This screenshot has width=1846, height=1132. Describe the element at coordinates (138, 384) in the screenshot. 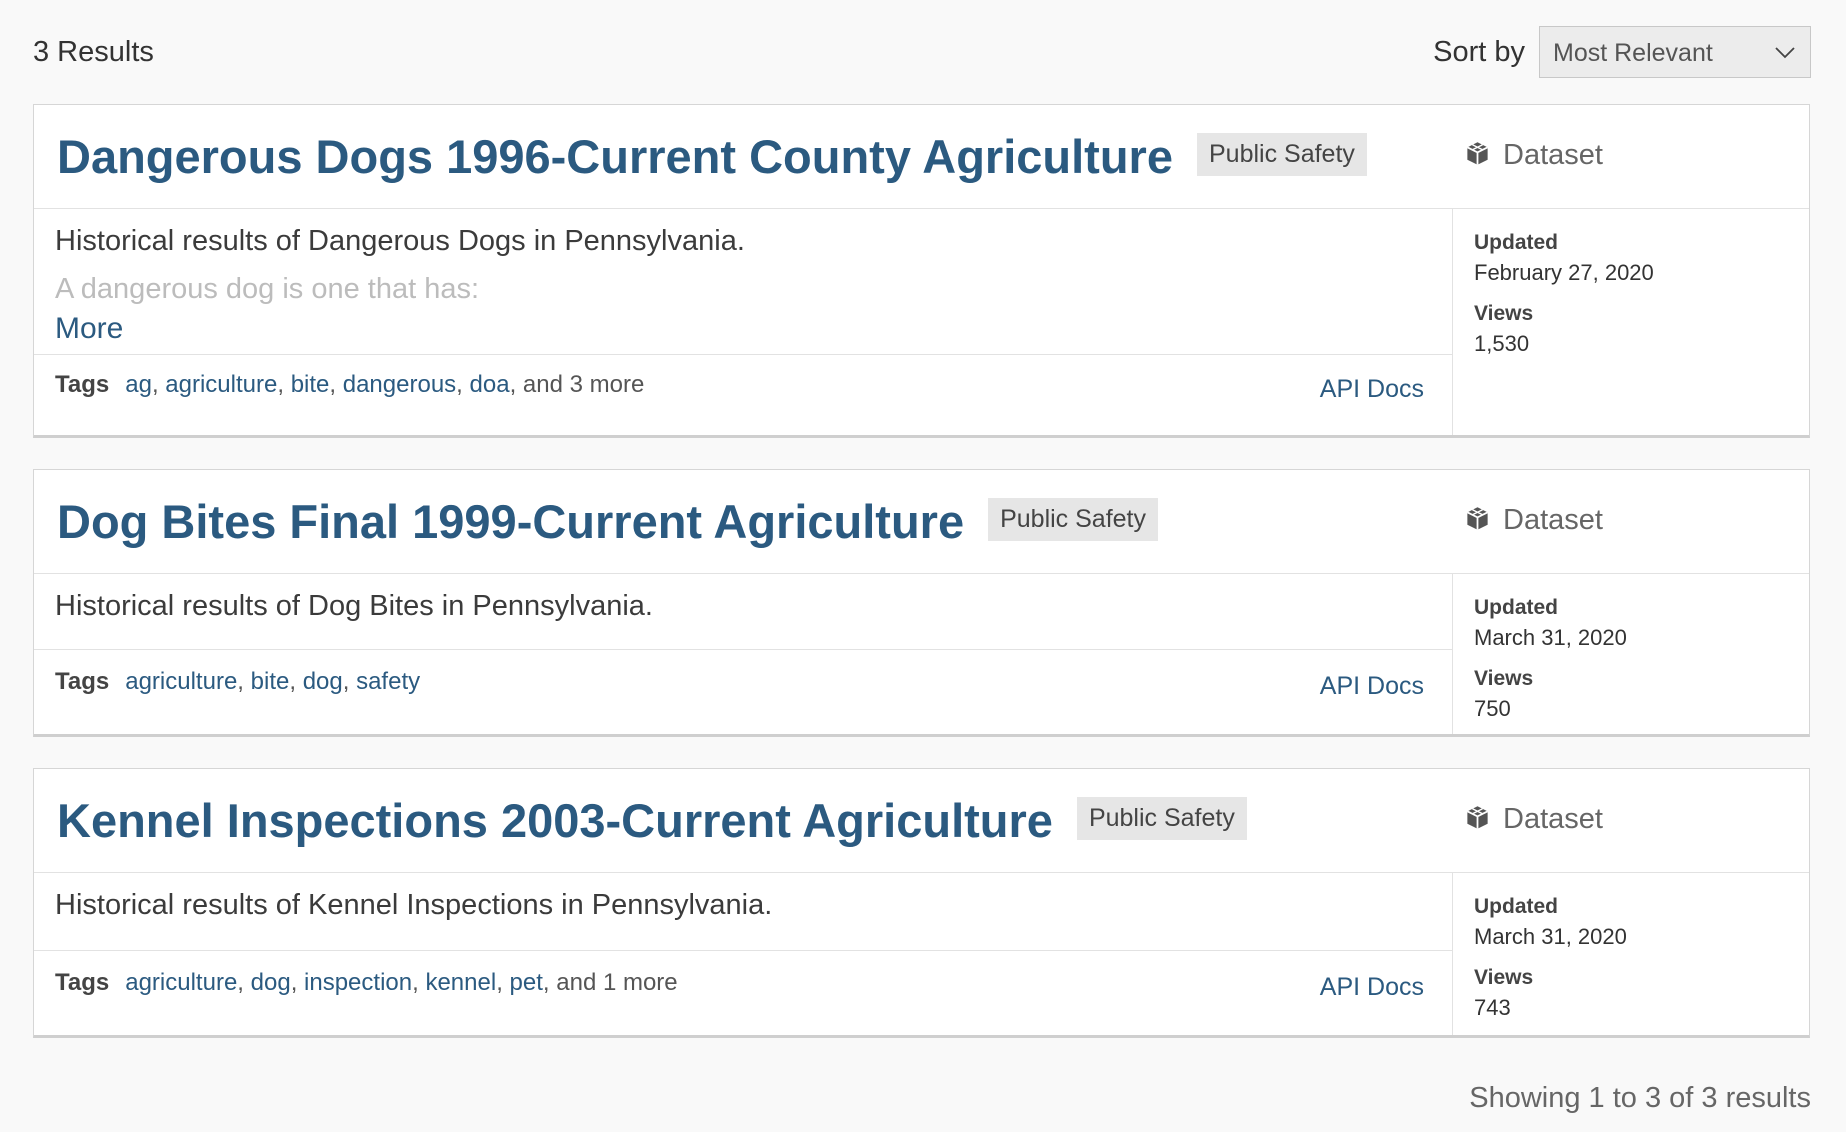

I see `tag-link: ag` at that location.